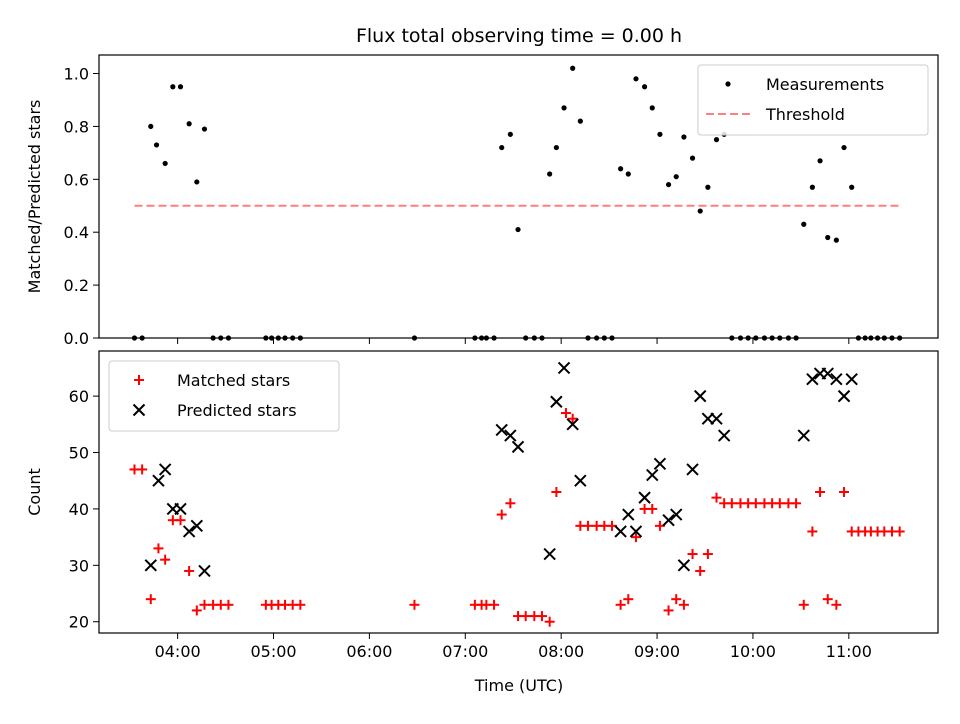  I want to click on y-tick-label: 0.8, so click(76, 126).